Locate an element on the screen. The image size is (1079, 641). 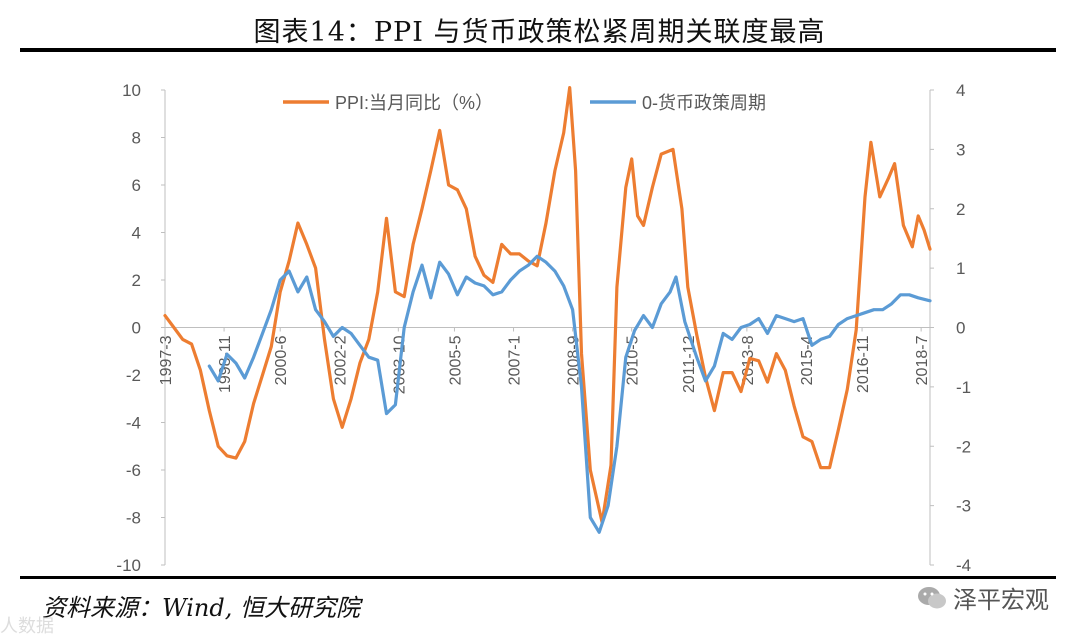
x-tick-label: 2010-5 is located at coordinates (633, 360).